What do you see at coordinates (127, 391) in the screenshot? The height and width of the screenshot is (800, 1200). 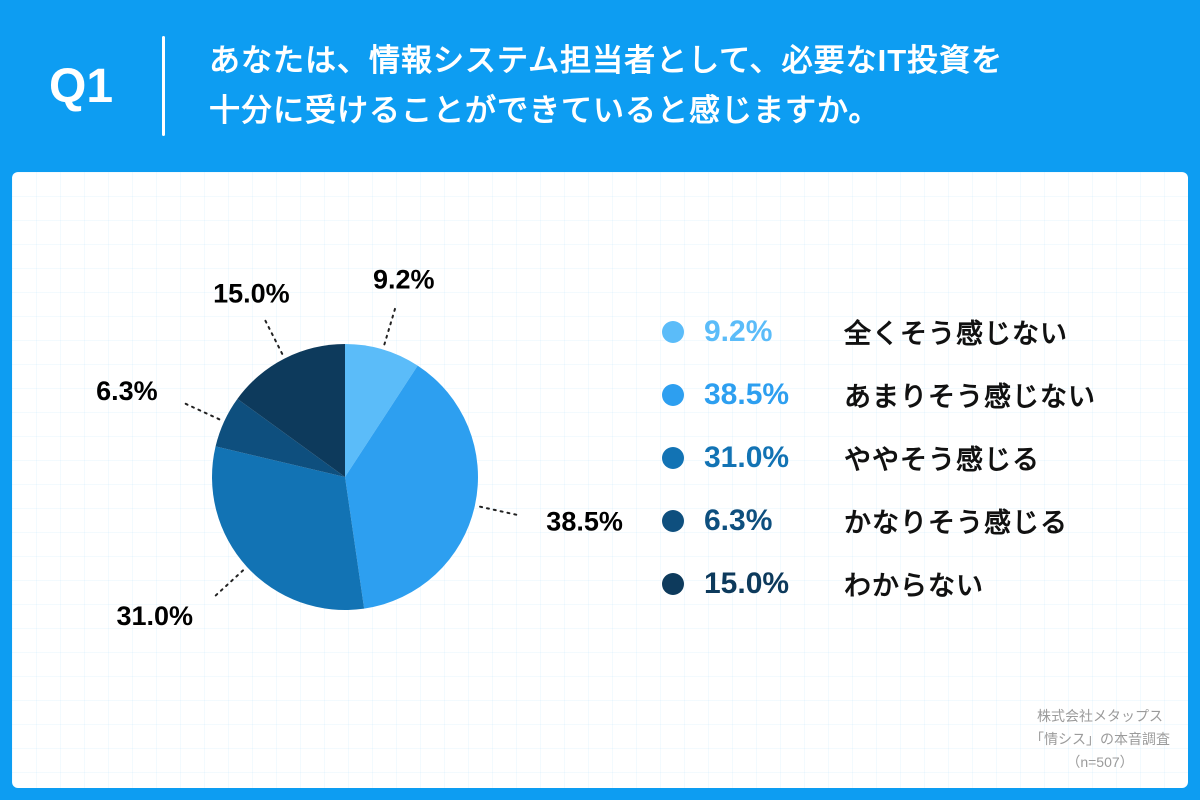 I see `slice-value-label-3: 6.3%` at bounding box center [127, 391].